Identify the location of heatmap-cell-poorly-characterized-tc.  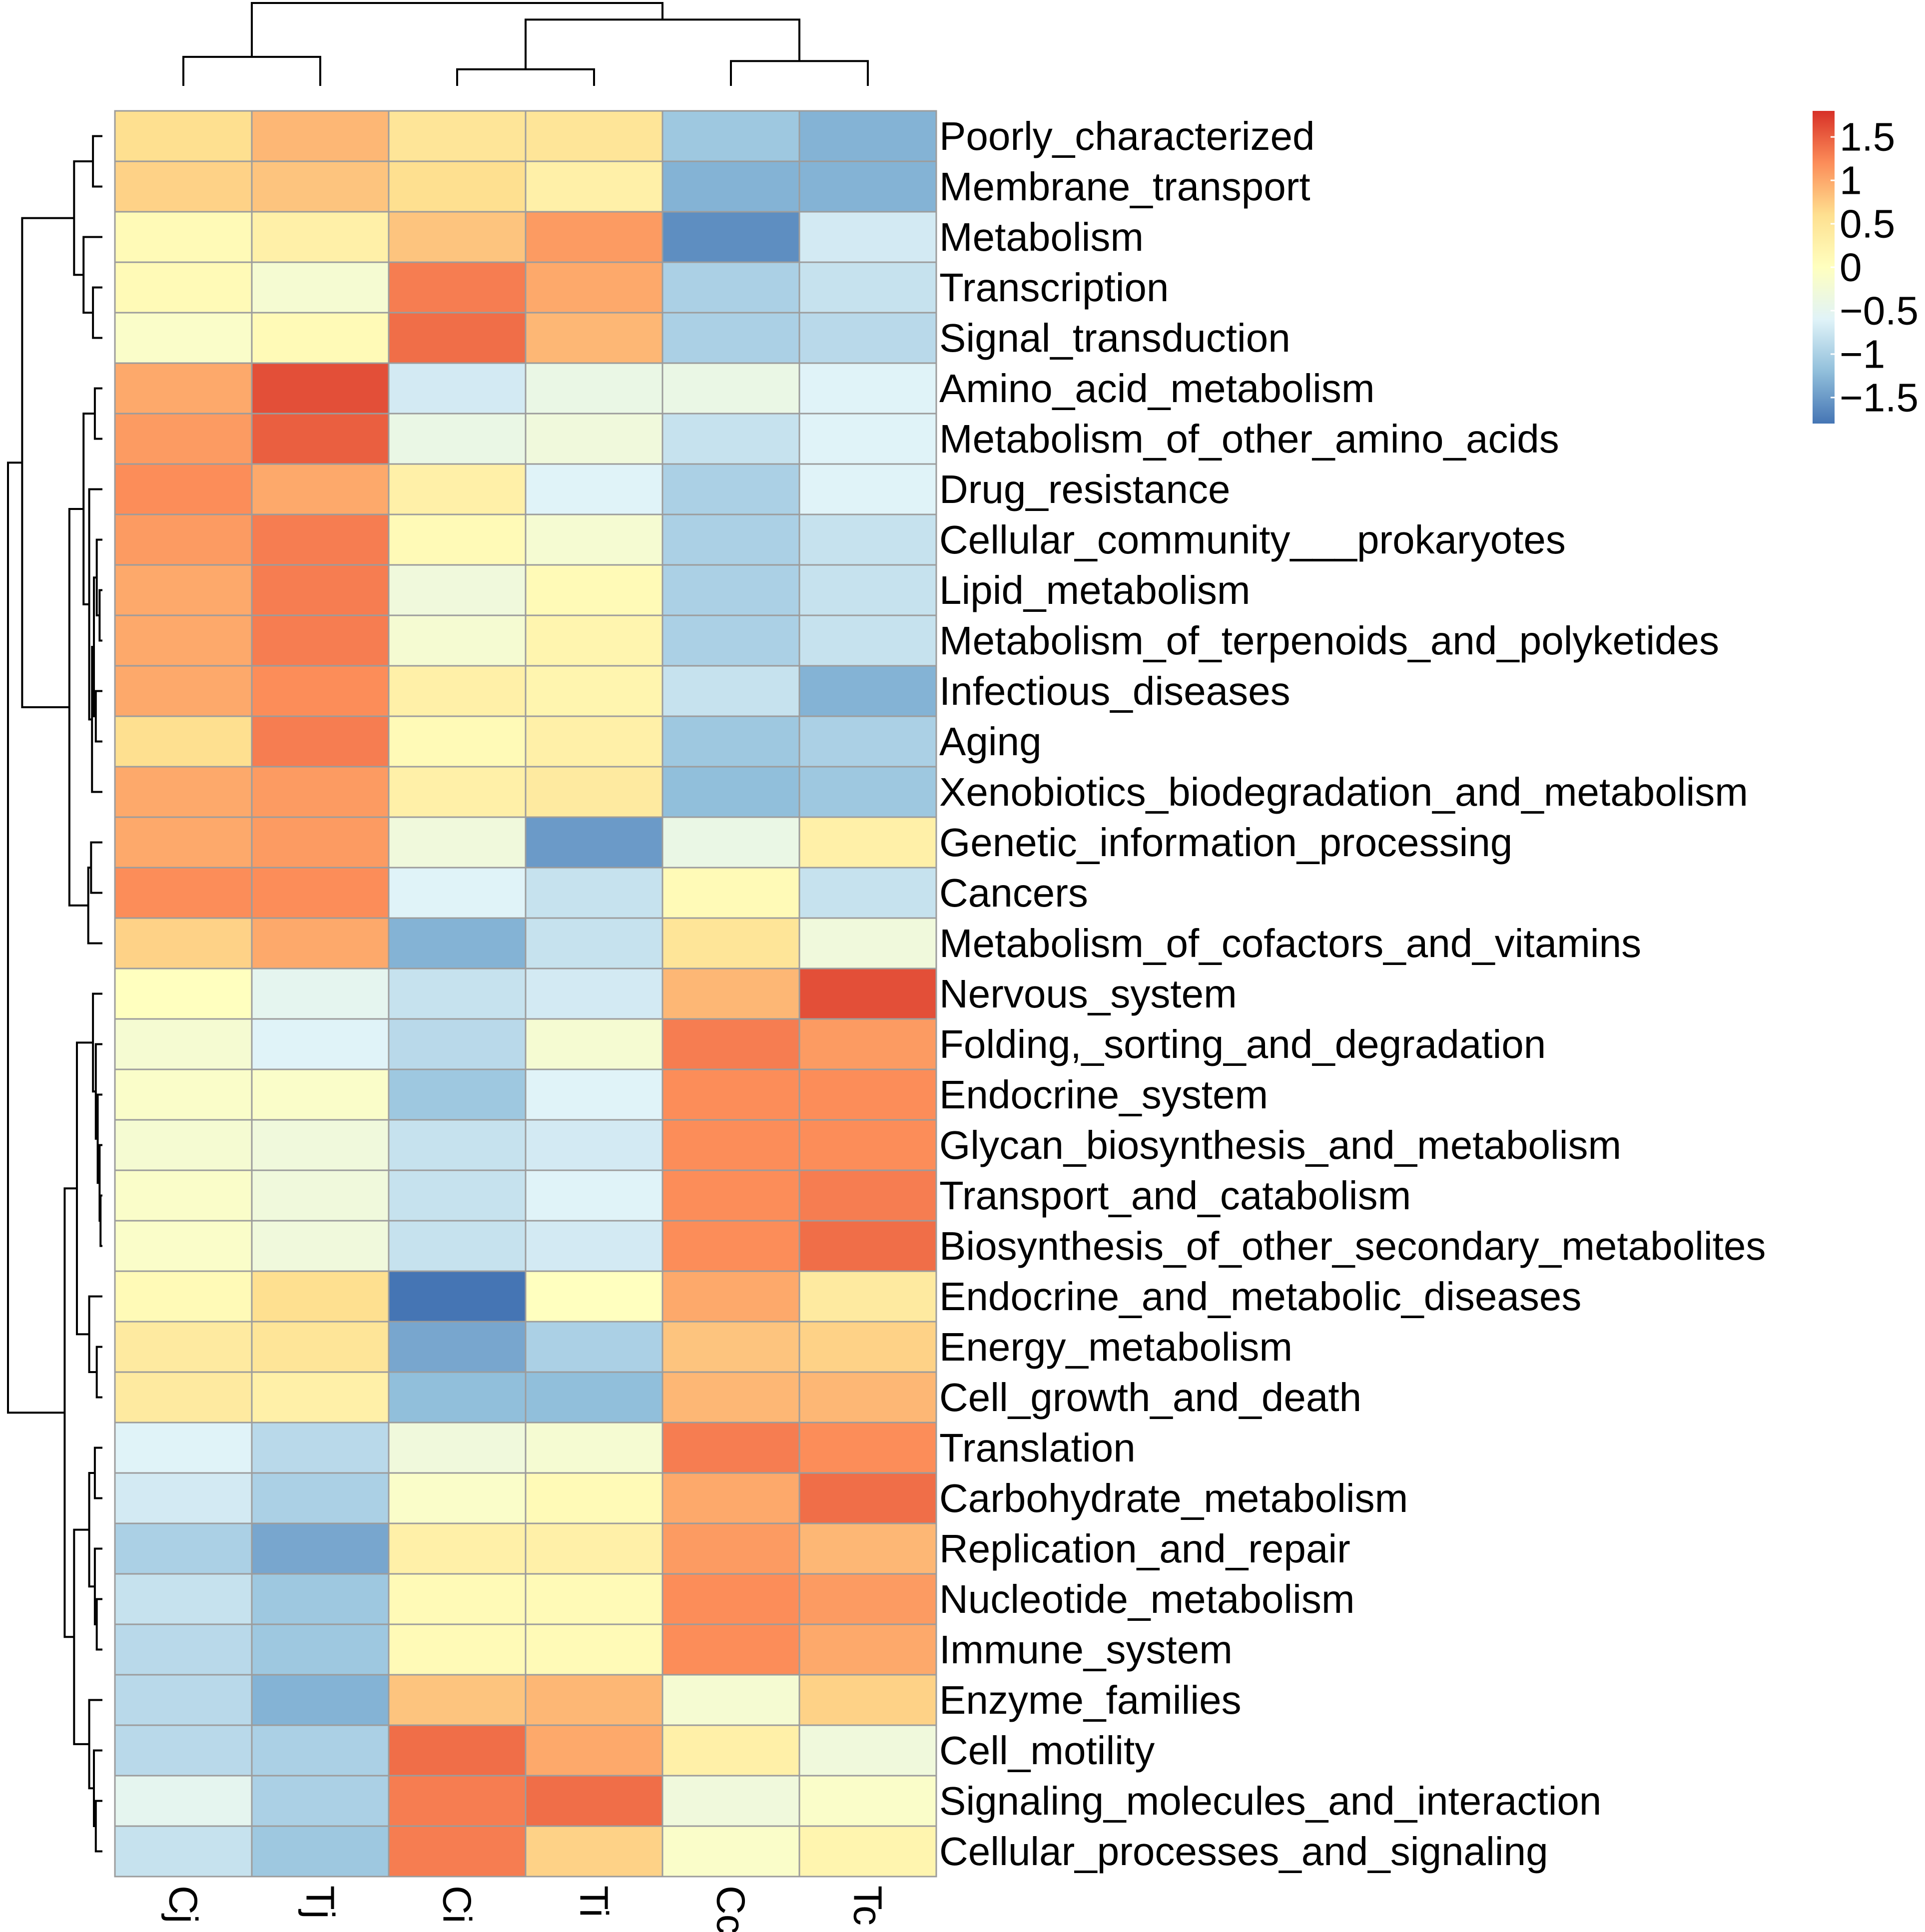
(867, 136).